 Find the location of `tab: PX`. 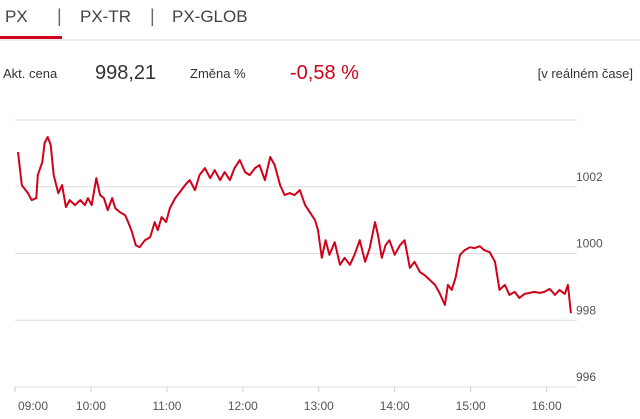

tab: PX is located at coordinates (16, 16).